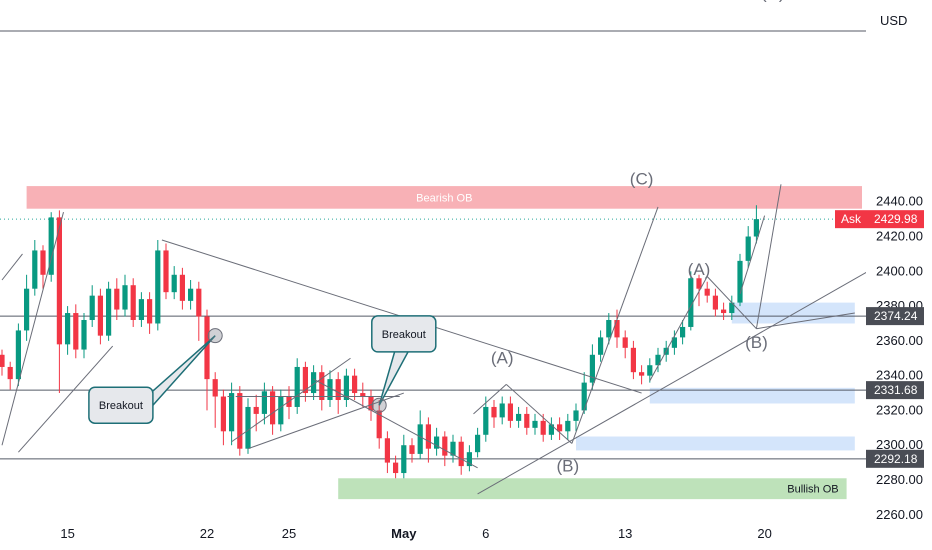 The image size is (932, 550). I want to click on breakout-callouts: Breakout Breakout, so click(262, 369).